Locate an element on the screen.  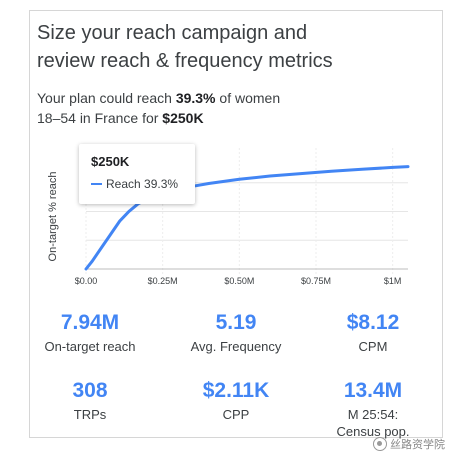
x-tick-label: $0.50M is located at coordinates (239, 281).